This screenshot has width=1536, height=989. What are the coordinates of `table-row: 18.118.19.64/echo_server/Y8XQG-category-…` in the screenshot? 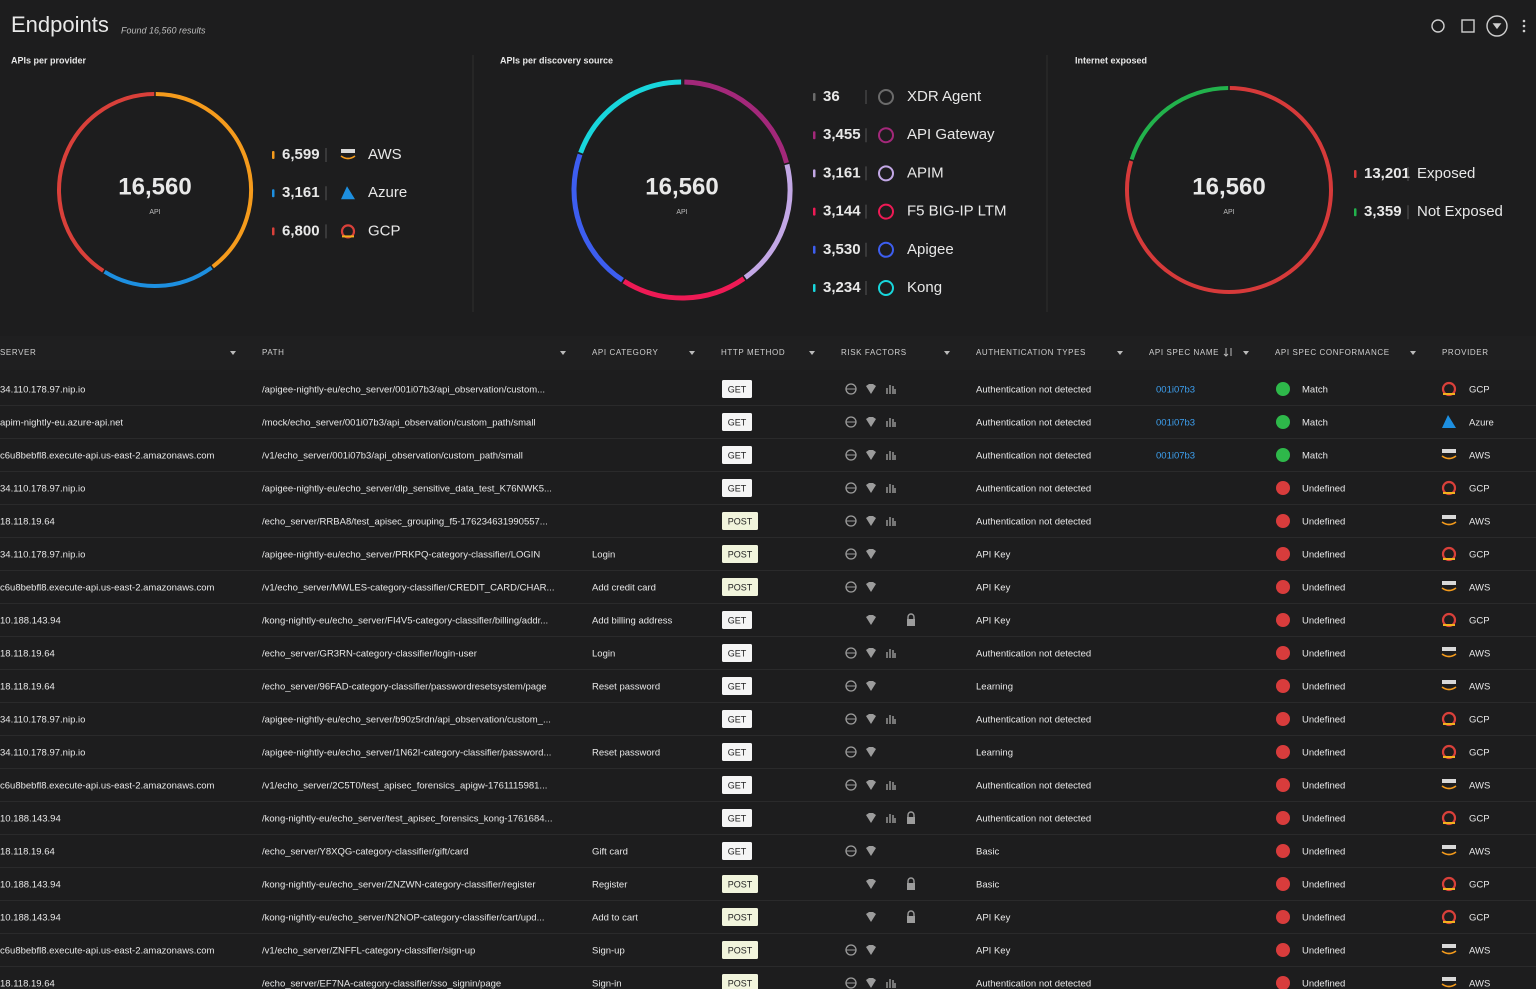 It's located at (768, 855).